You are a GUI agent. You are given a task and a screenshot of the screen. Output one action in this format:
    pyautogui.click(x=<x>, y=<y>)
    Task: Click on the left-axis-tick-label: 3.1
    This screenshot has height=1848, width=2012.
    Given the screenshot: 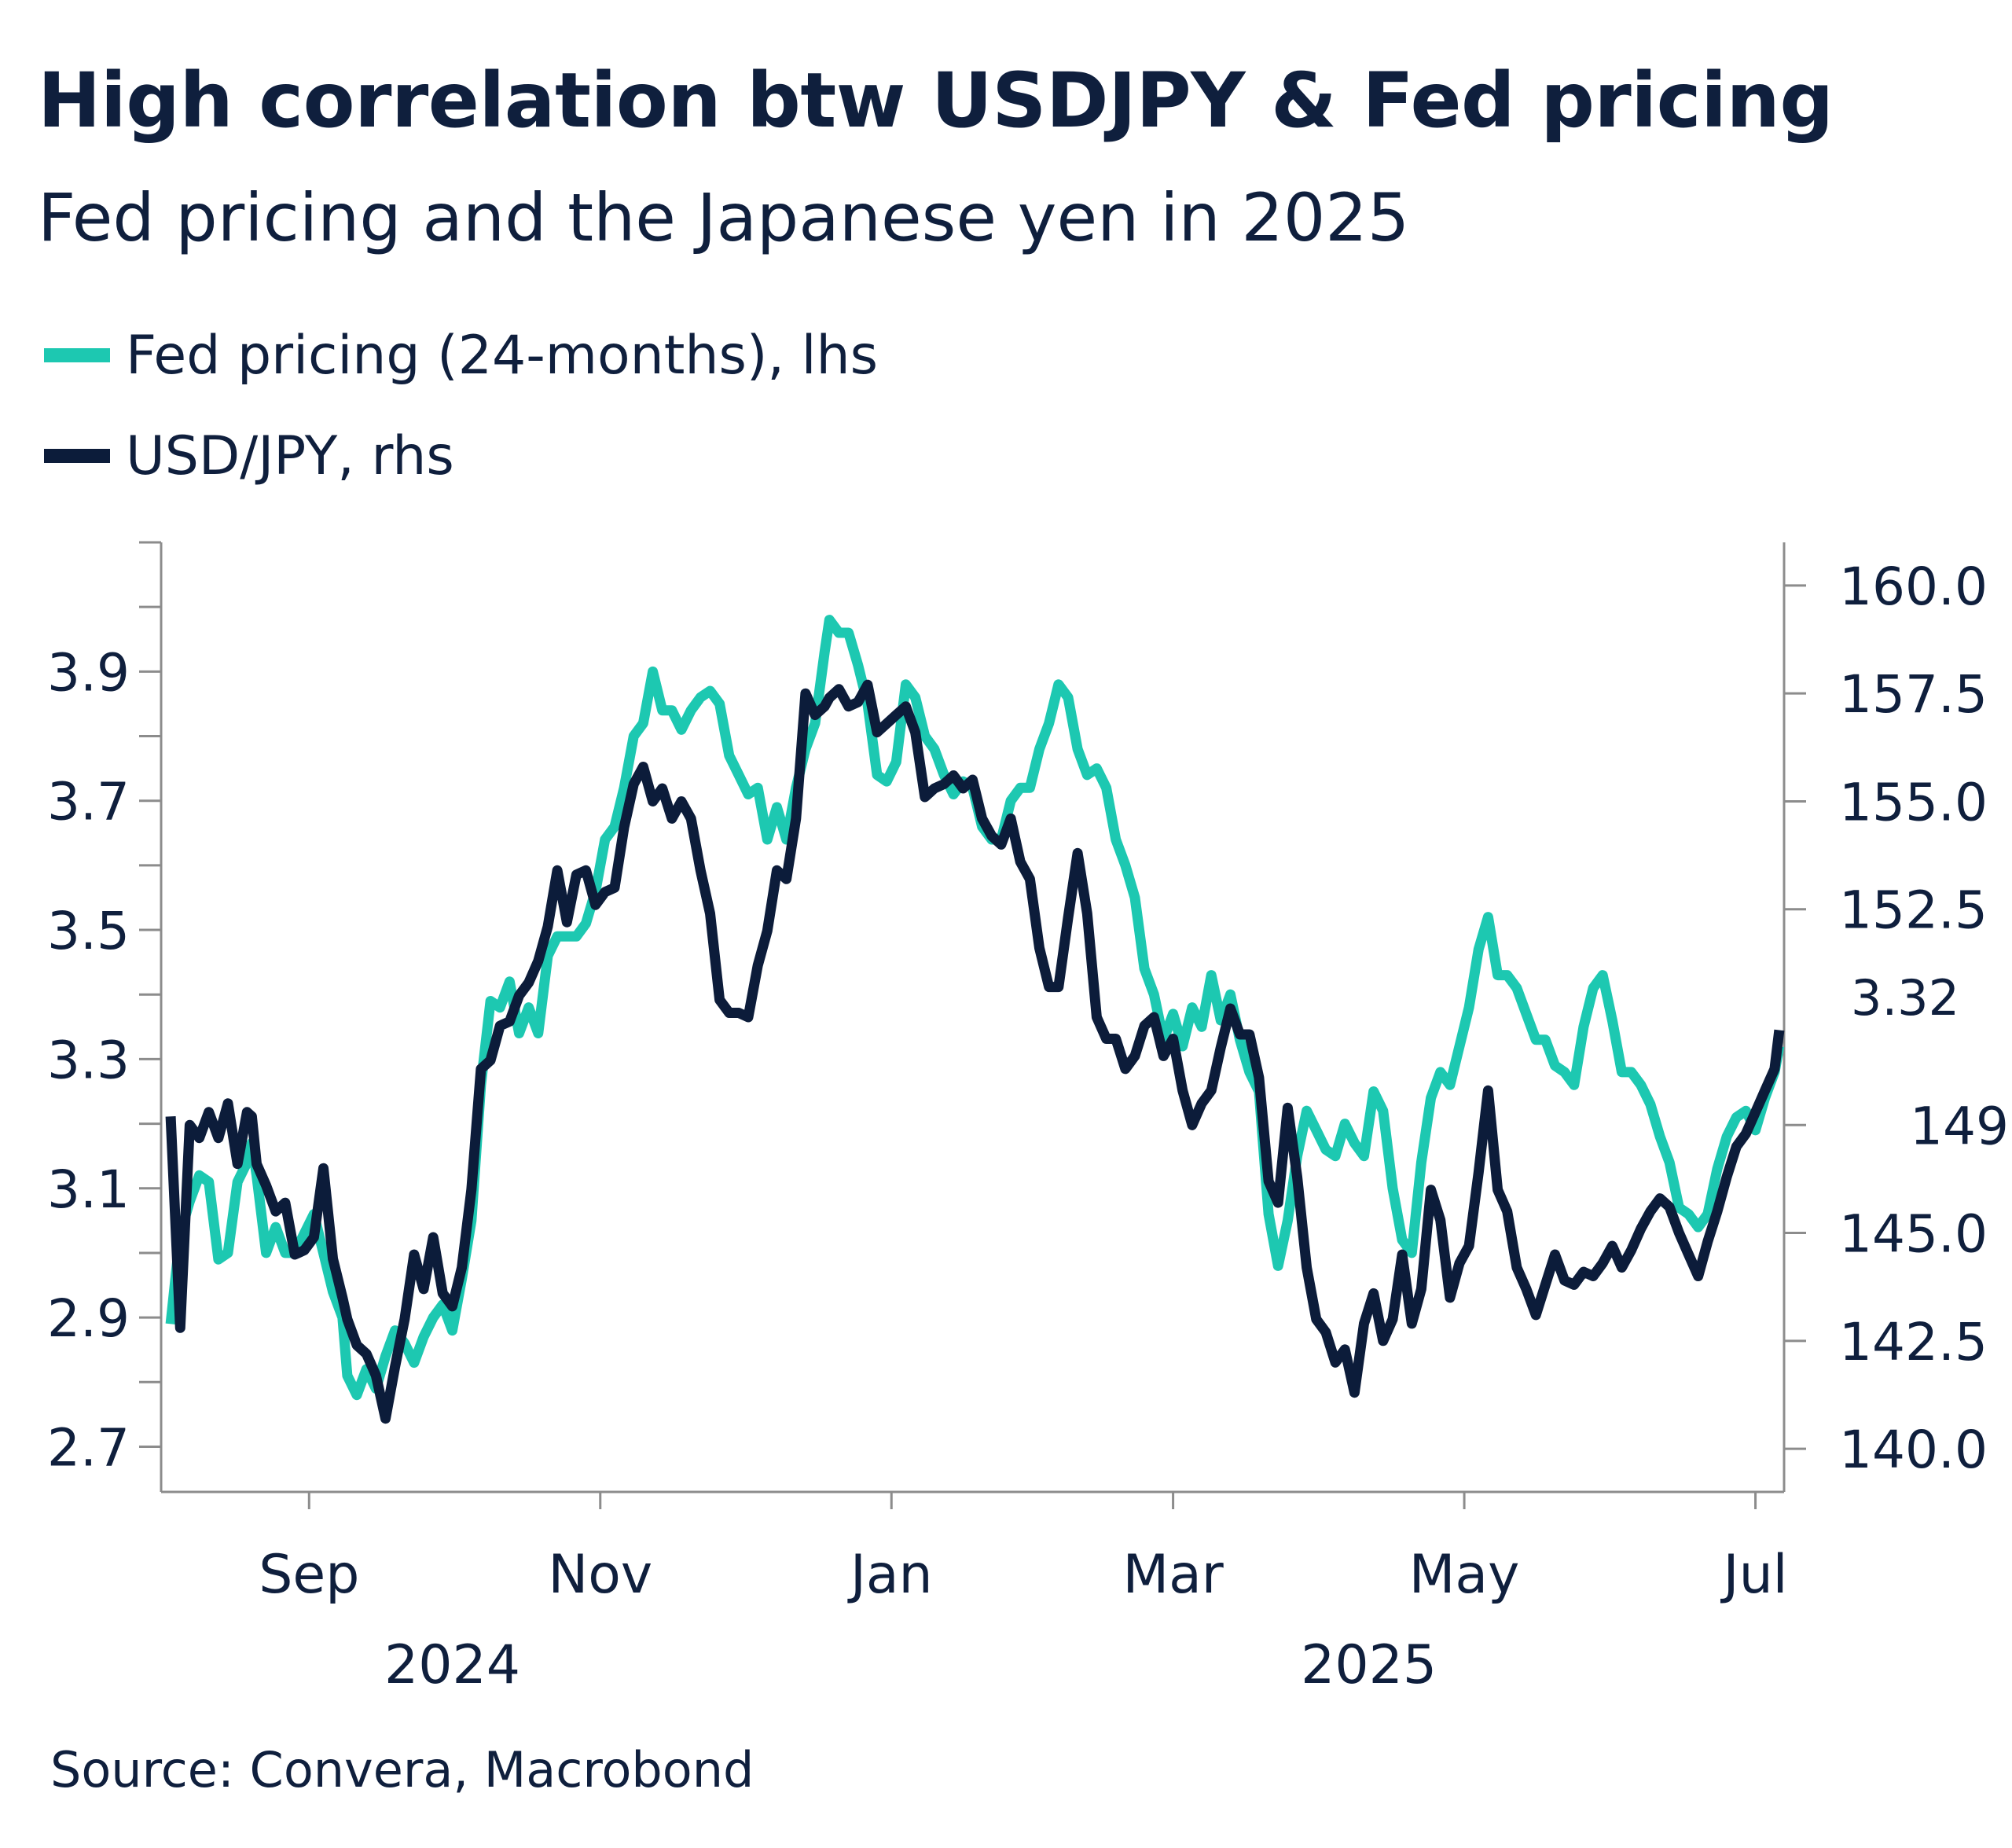 What is the action you would take?
    pyautogui.click(x=88, y=1189)
    